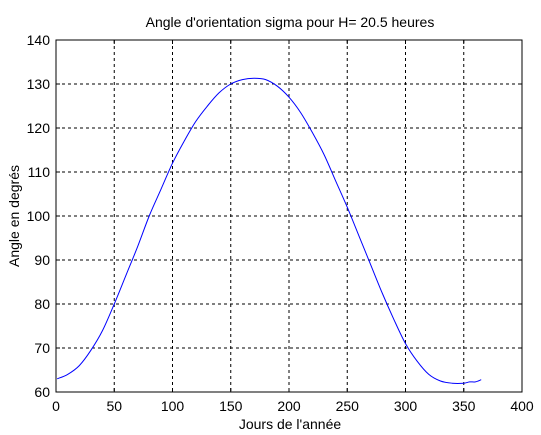 This screenshot has width=541, height=435. What do you see at coordinates (14, 216) in the screenshot?
I see `y-axis-label: Angle en degrés` at bounding box center [14, 216].